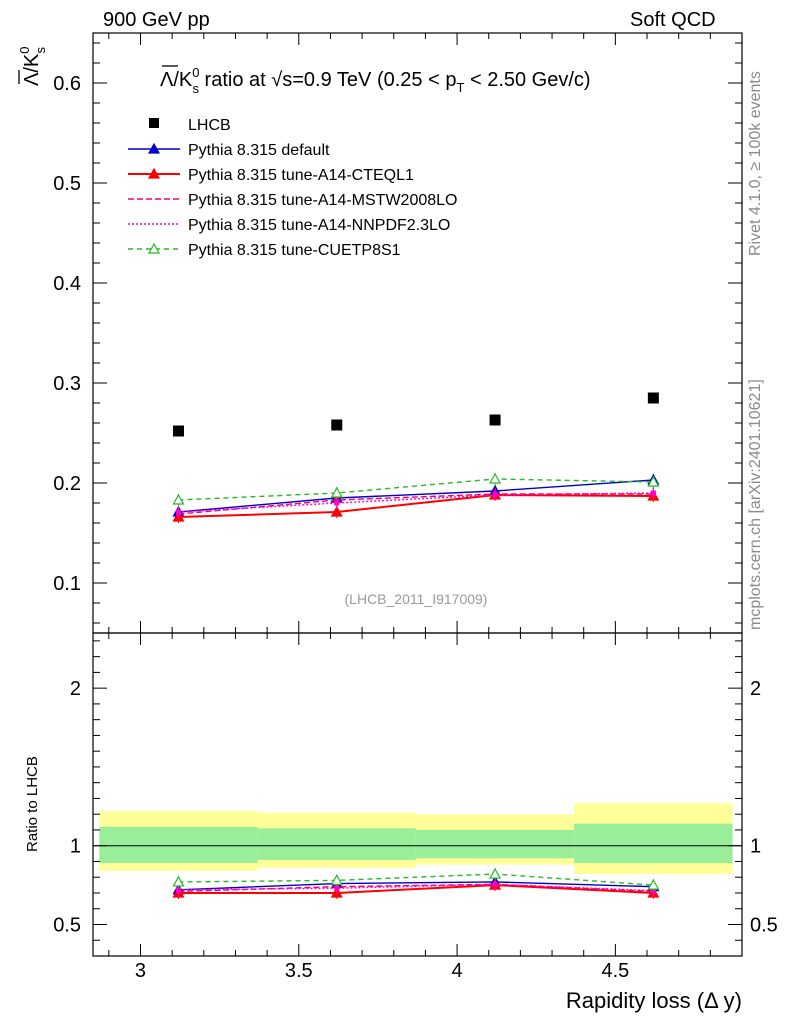  I want to click on y-tick-label-5: 0.6, so click(67, 84).